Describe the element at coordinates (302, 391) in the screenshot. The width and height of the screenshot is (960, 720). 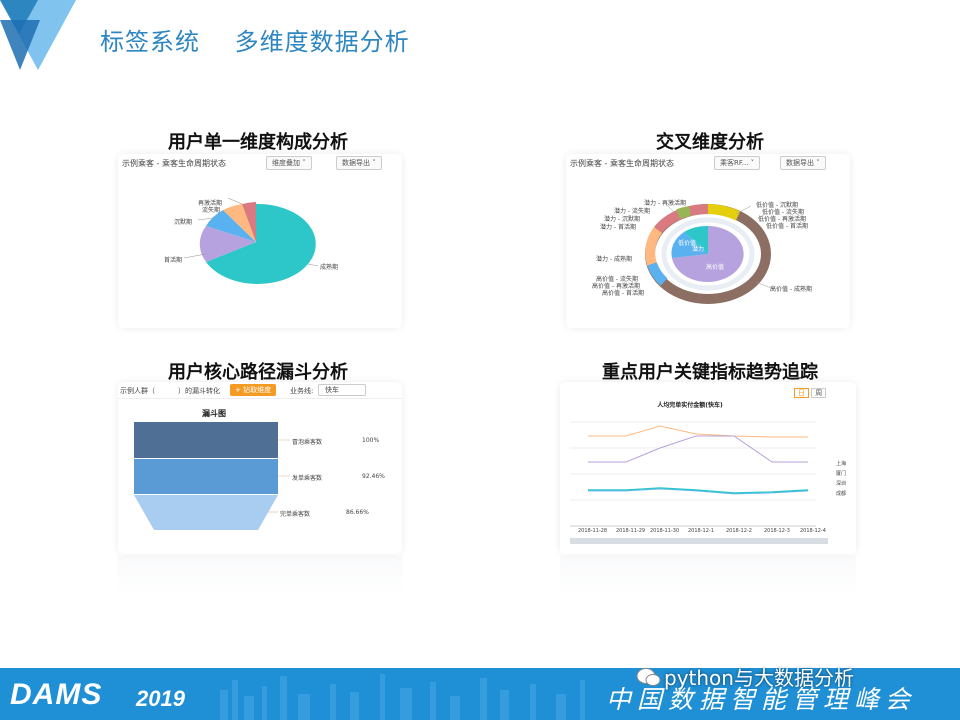
I see `business-line-label: 业务线:` at that location.